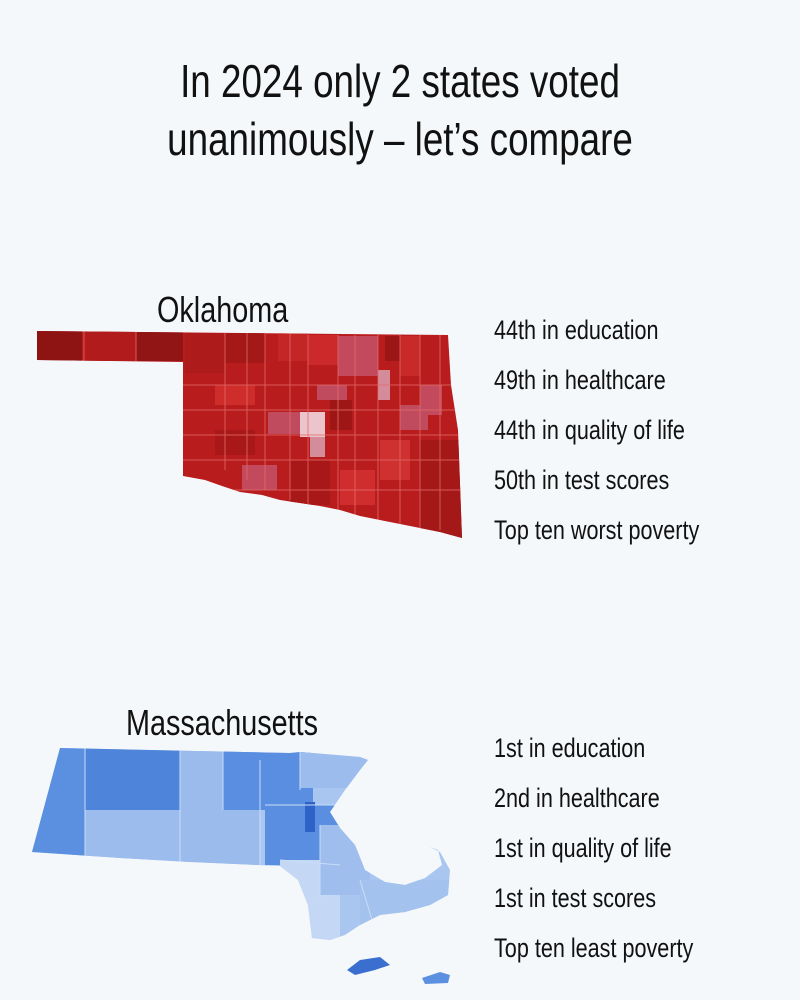  Describe the element at coordinates (575, 898) in the screenshot. I see `fact-item: 1st in test scores` at that location.